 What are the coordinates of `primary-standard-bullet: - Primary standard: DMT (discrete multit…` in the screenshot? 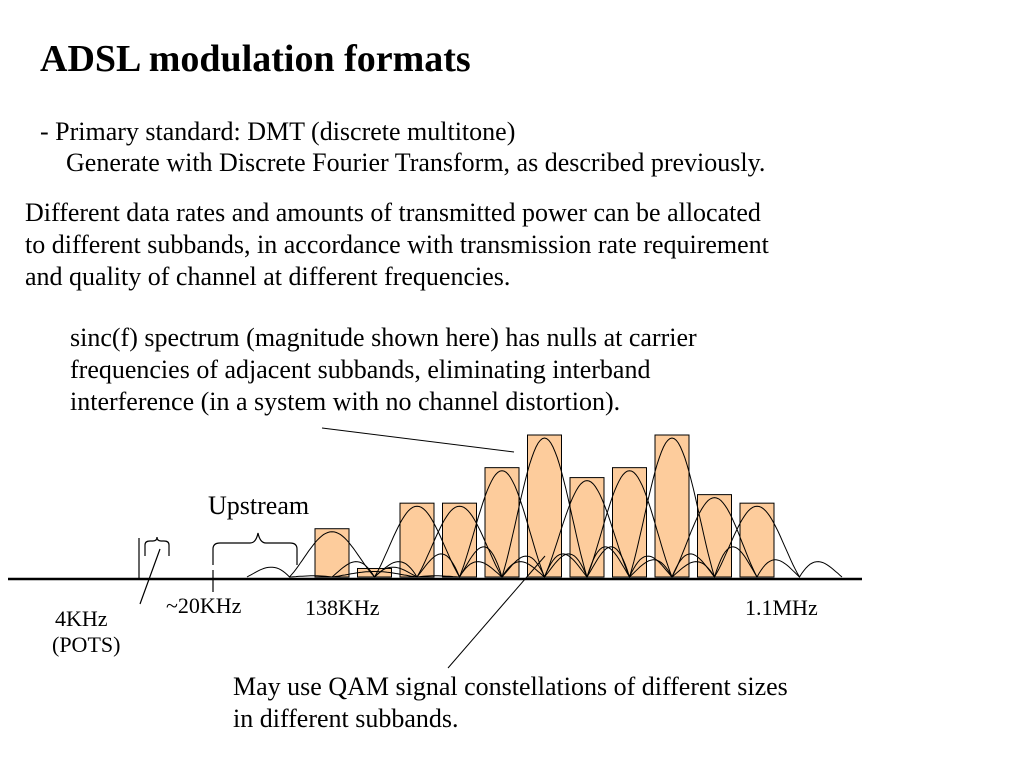 It's located at (278, 131).